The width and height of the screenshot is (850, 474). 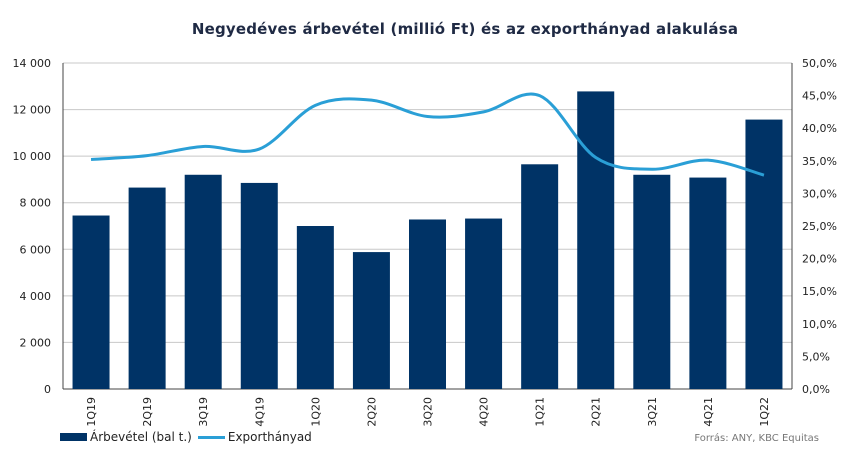 What do you see at coordinates (36, 249) in the screenshot?
I see `y-left-tick-label: 6 000` at bounding box center [36, 249].